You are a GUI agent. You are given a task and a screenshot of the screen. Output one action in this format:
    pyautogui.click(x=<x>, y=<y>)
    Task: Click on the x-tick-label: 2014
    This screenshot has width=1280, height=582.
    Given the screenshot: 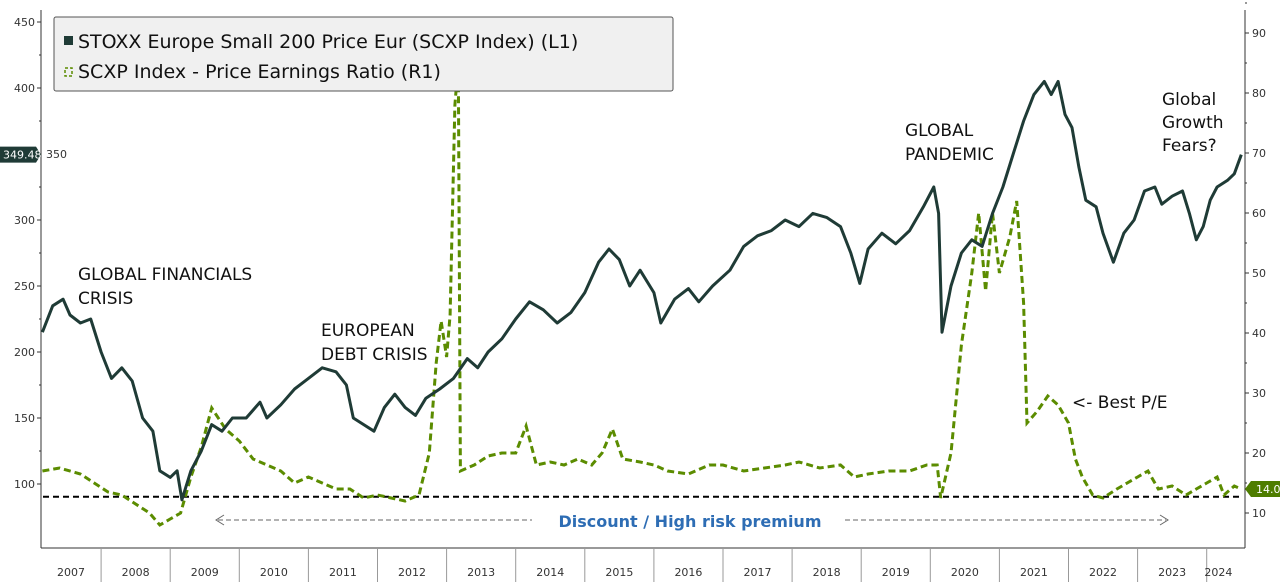 What is the action you would take?
    pyautogui.click(x=550, y=572)
    